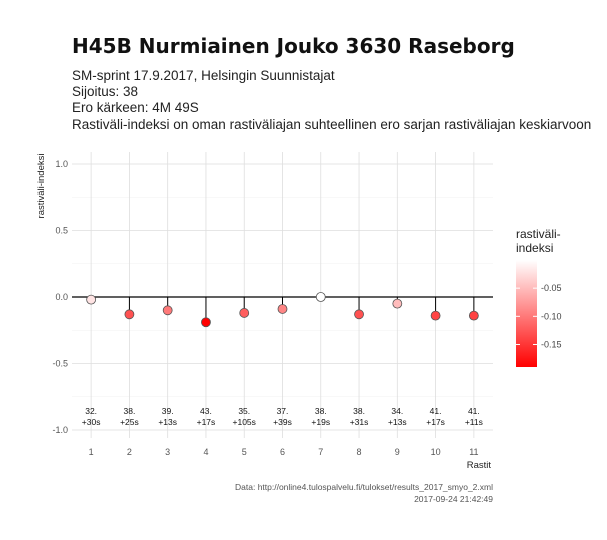 The width and height of the screenshot is (607, 540). I want to click on y-axis-ticks: 1.0 0.5 0.0 -0.5 -1.0, so click(60, 297).